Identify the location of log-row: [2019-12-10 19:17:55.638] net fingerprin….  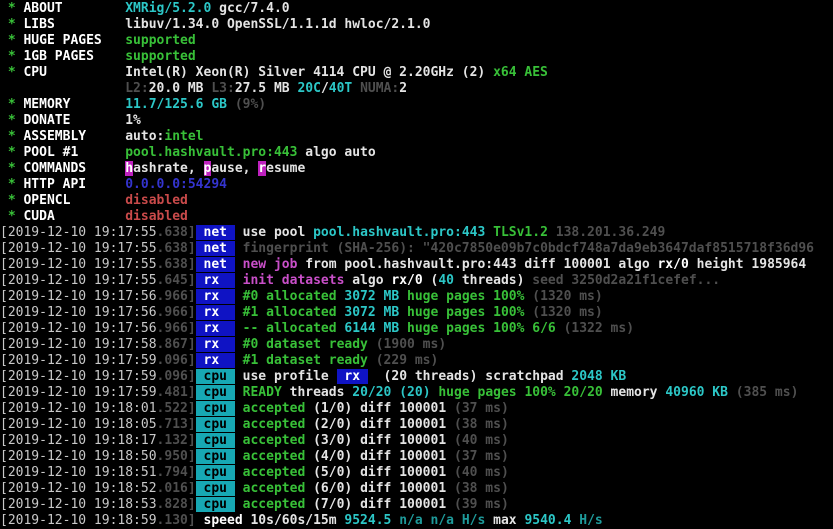
(416, 249).